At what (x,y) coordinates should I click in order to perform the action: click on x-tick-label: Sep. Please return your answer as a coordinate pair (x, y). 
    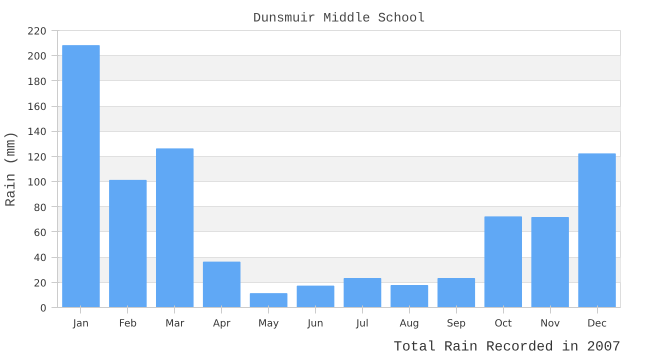
    Looking at the image, I should click on (456, 324).